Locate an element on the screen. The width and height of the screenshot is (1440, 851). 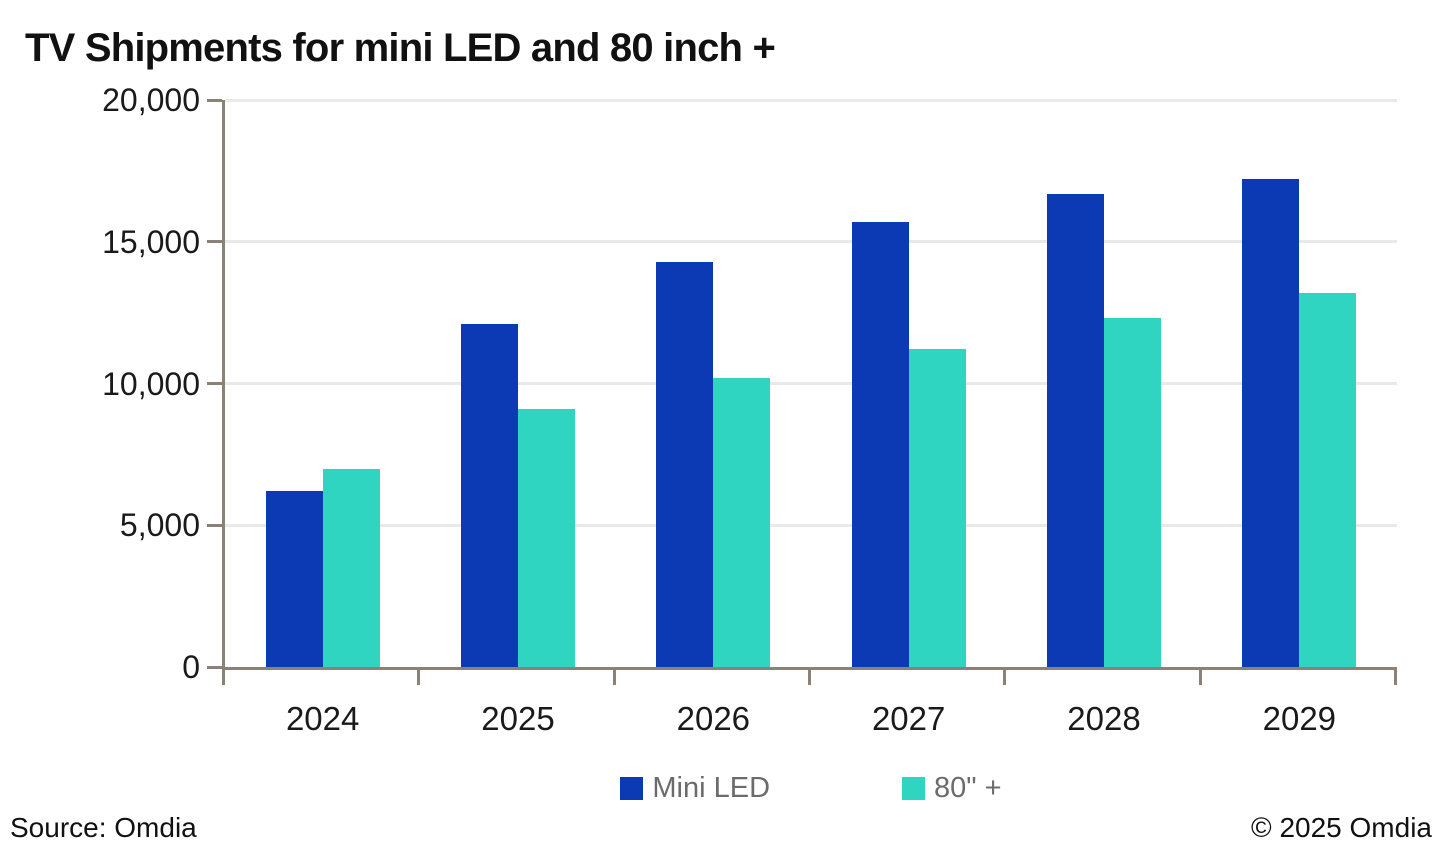
legend-label-mini-led: Mini LED is located at coordinates (711, 788).